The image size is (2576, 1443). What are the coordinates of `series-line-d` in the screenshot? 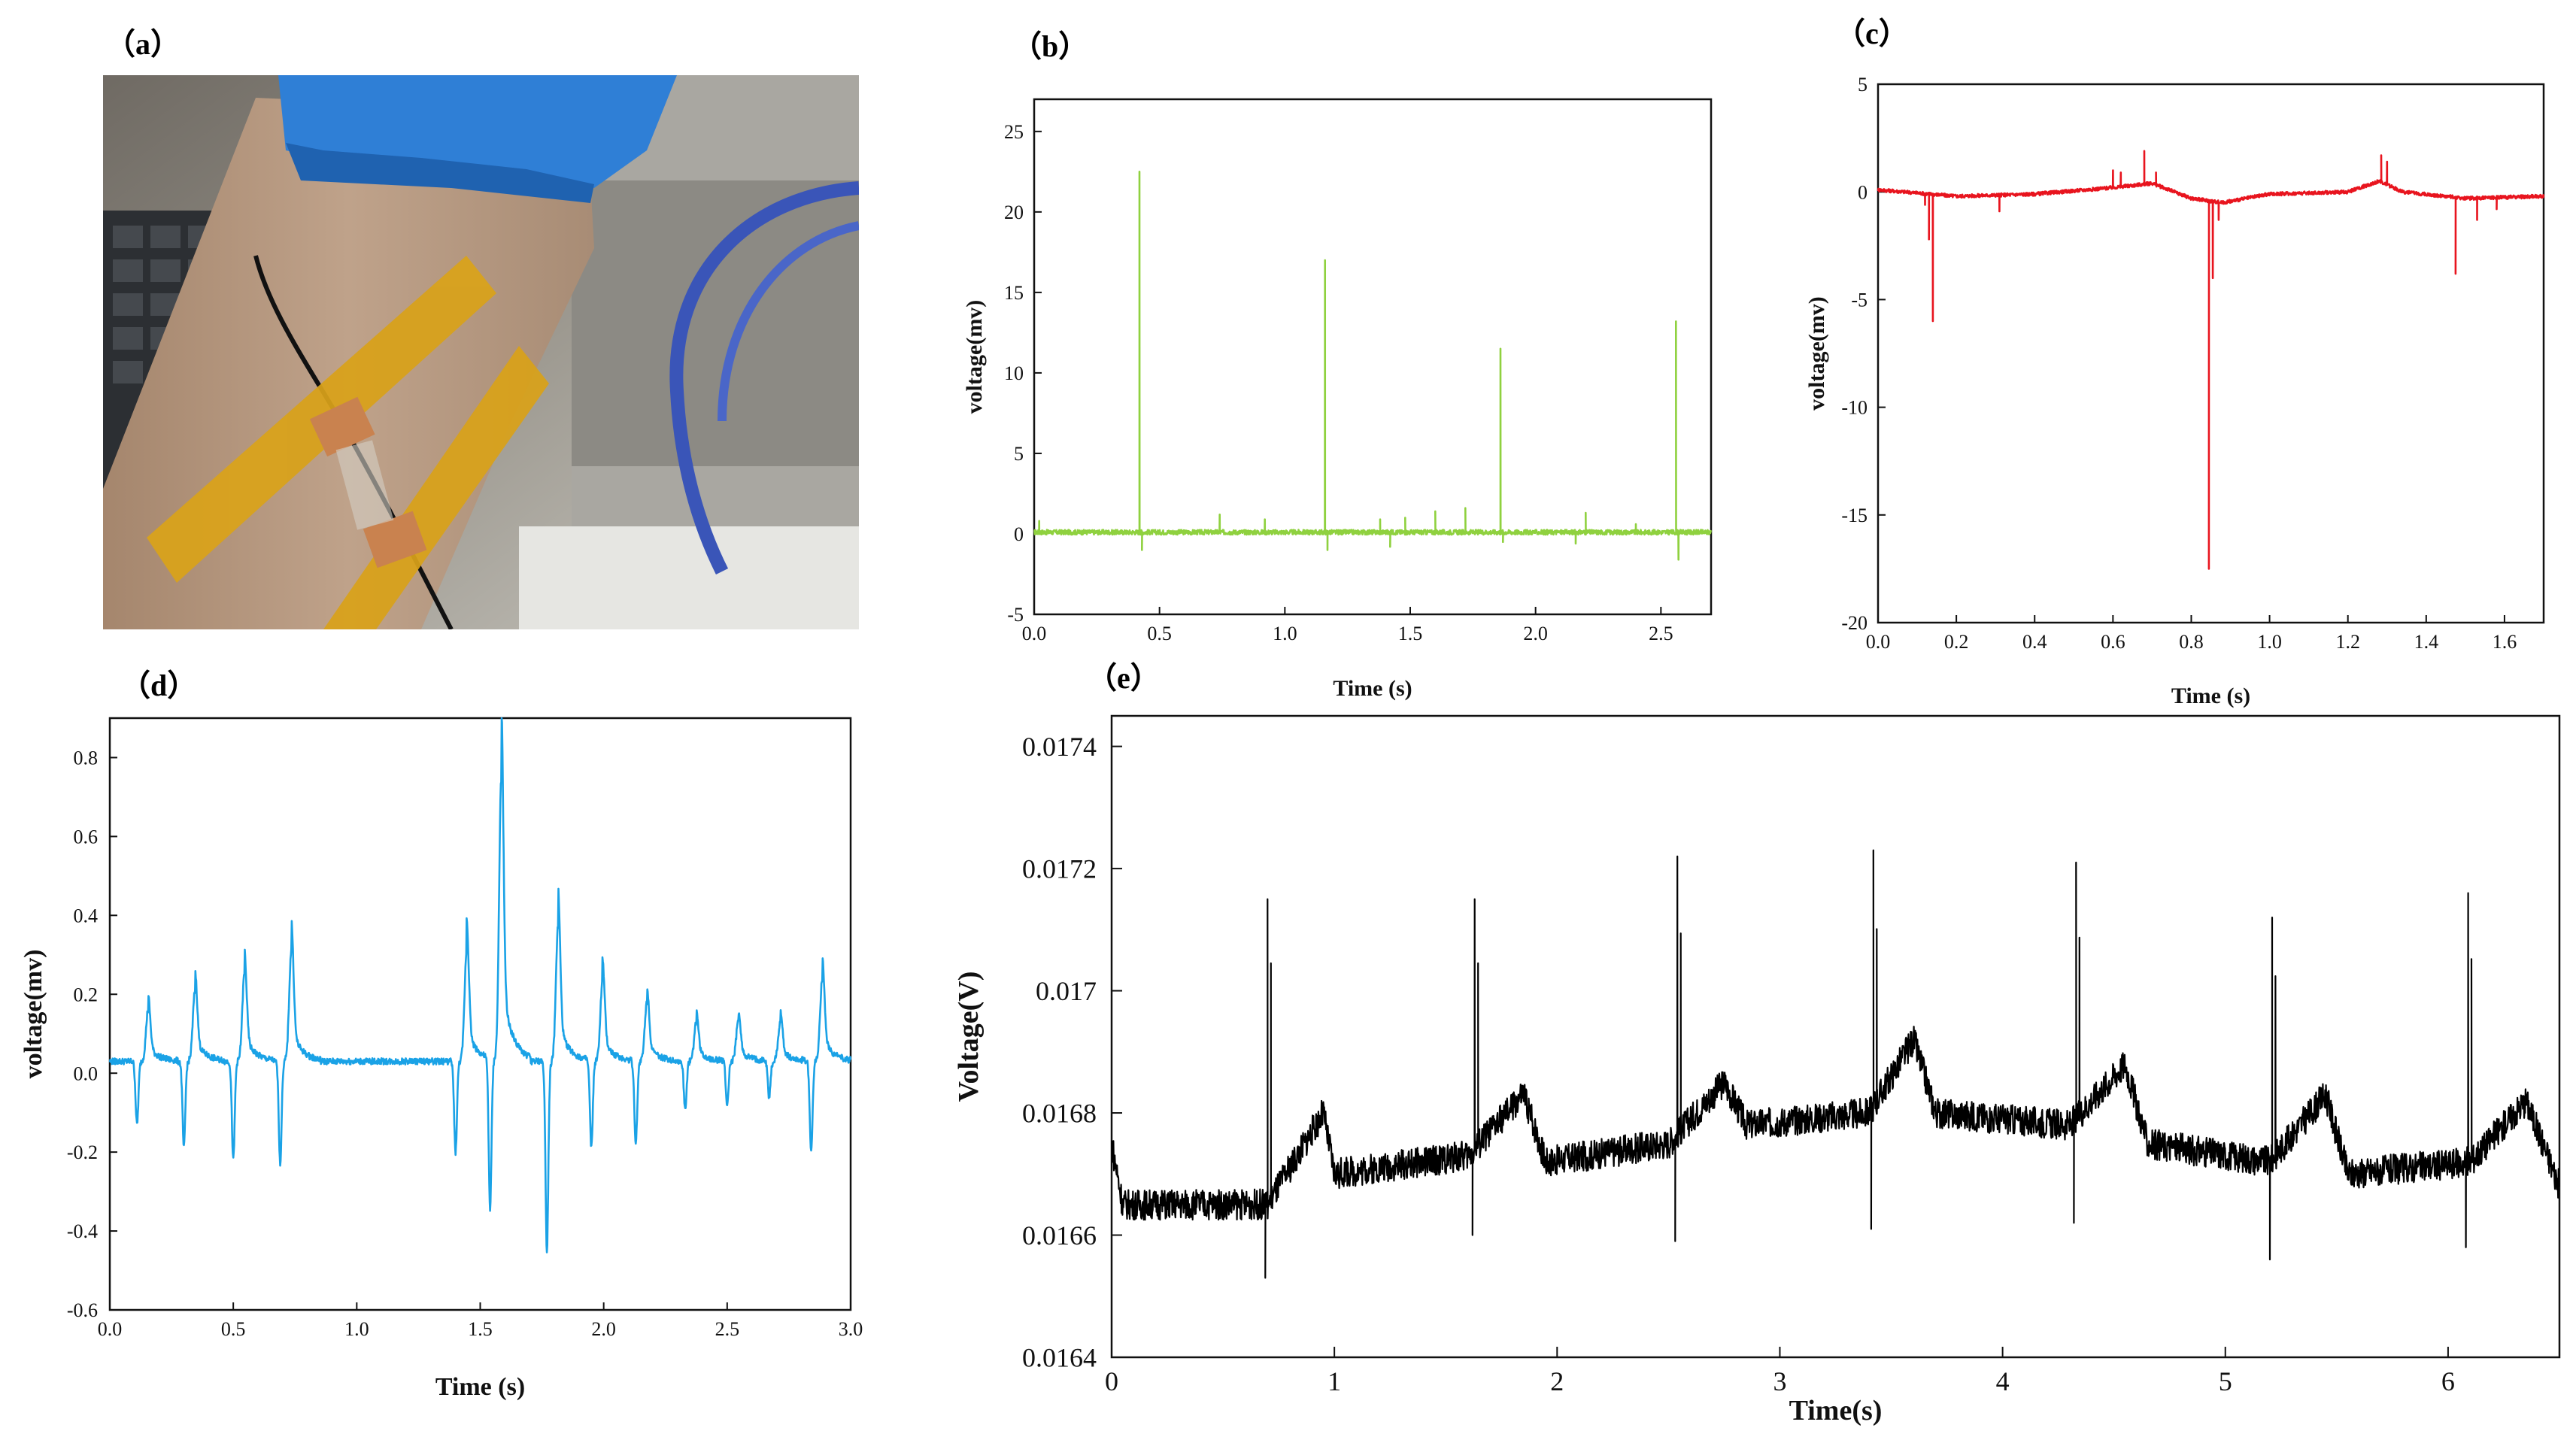 It's located at (480, 985).